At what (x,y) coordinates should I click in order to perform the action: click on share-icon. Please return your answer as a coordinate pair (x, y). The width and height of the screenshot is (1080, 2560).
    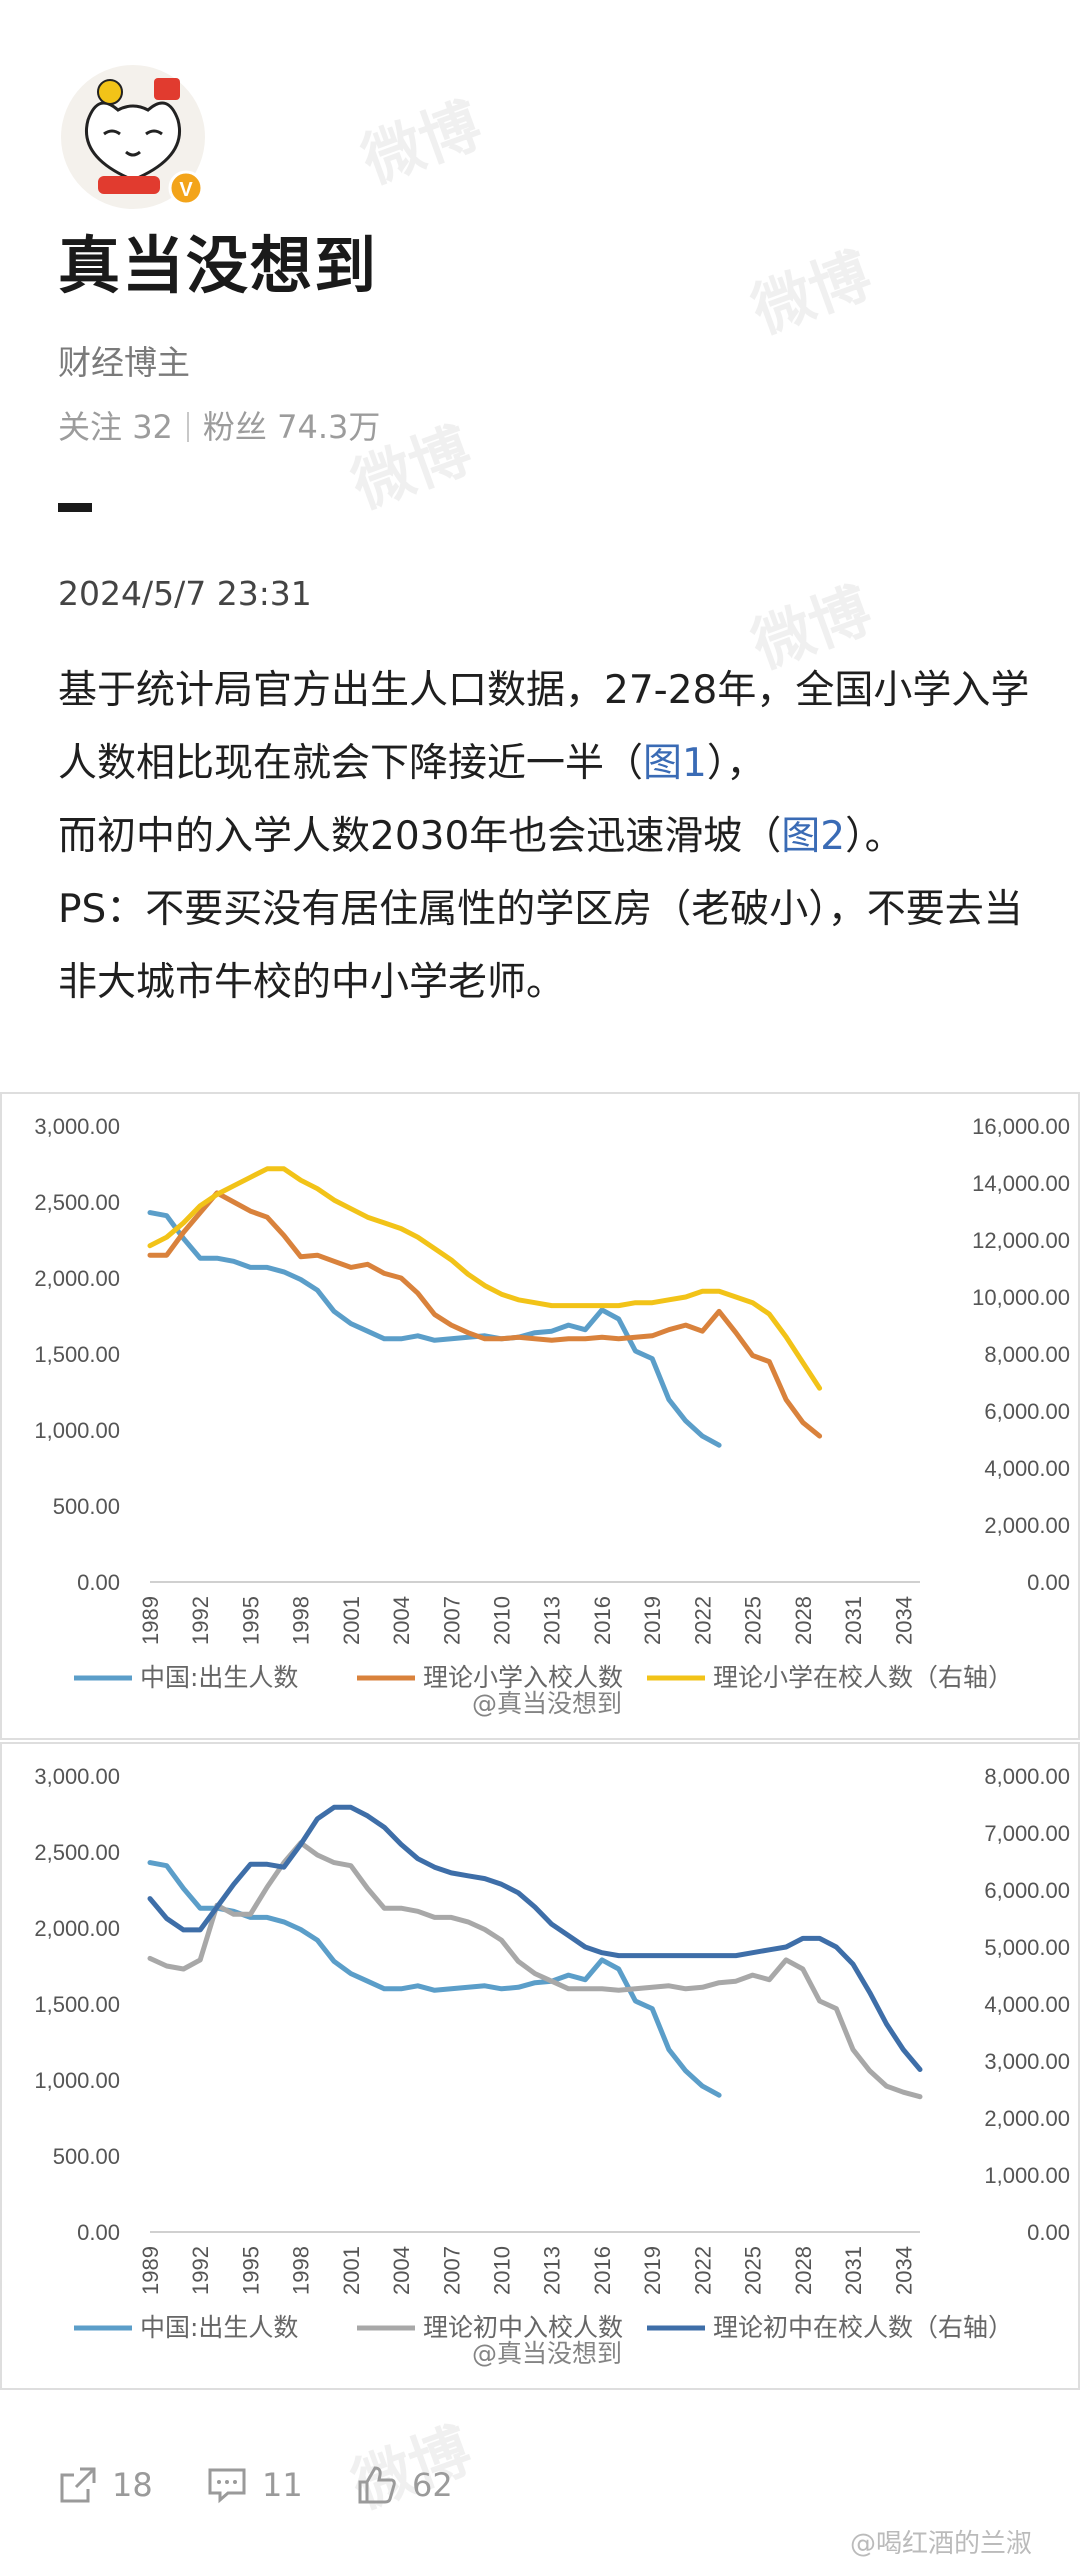
    Looking at the image, I should click on (78, 2485).